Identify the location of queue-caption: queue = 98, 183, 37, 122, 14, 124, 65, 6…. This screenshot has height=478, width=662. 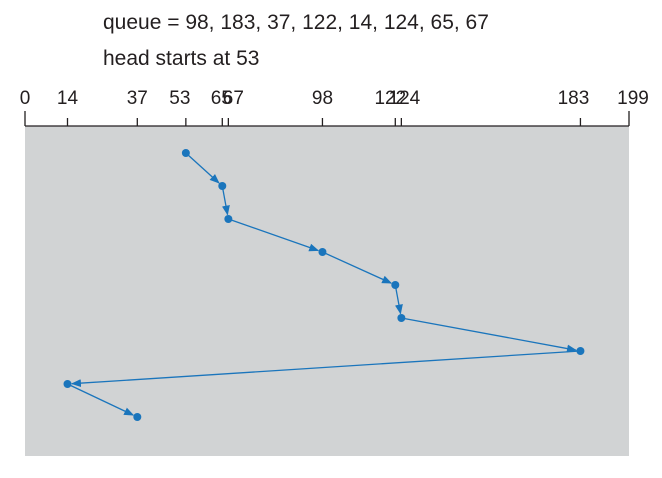
(296, 22).